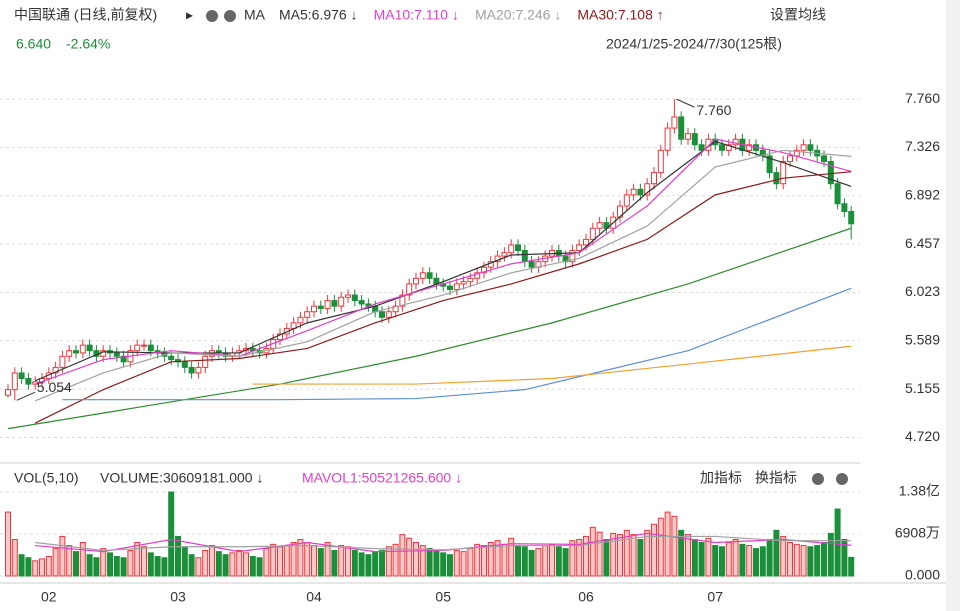 The width and height of the screenshot is (960, 611). Describe the element at coordinates (518, 15) in the screenshot. I see `legend-entry: MA20:7.246 ↓` at that location.